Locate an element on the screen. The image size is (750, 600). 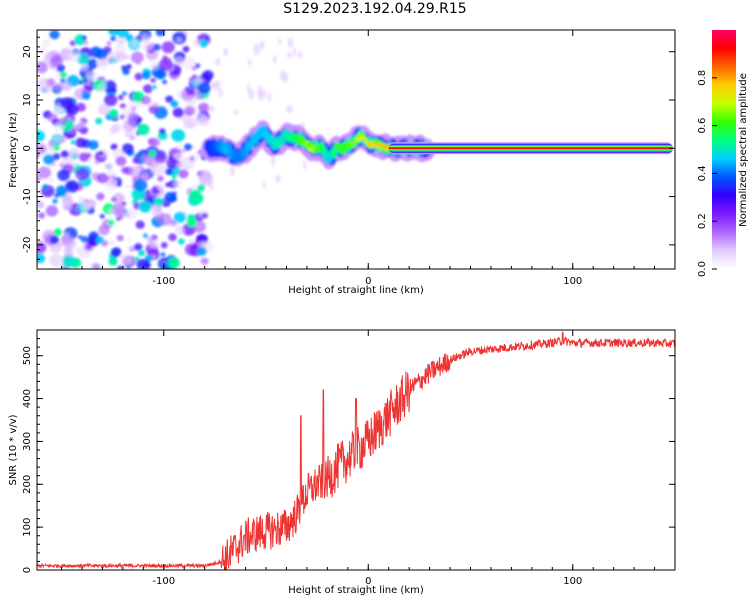
snr-y-tick-label: 300 is located at coordinates (27, 441).